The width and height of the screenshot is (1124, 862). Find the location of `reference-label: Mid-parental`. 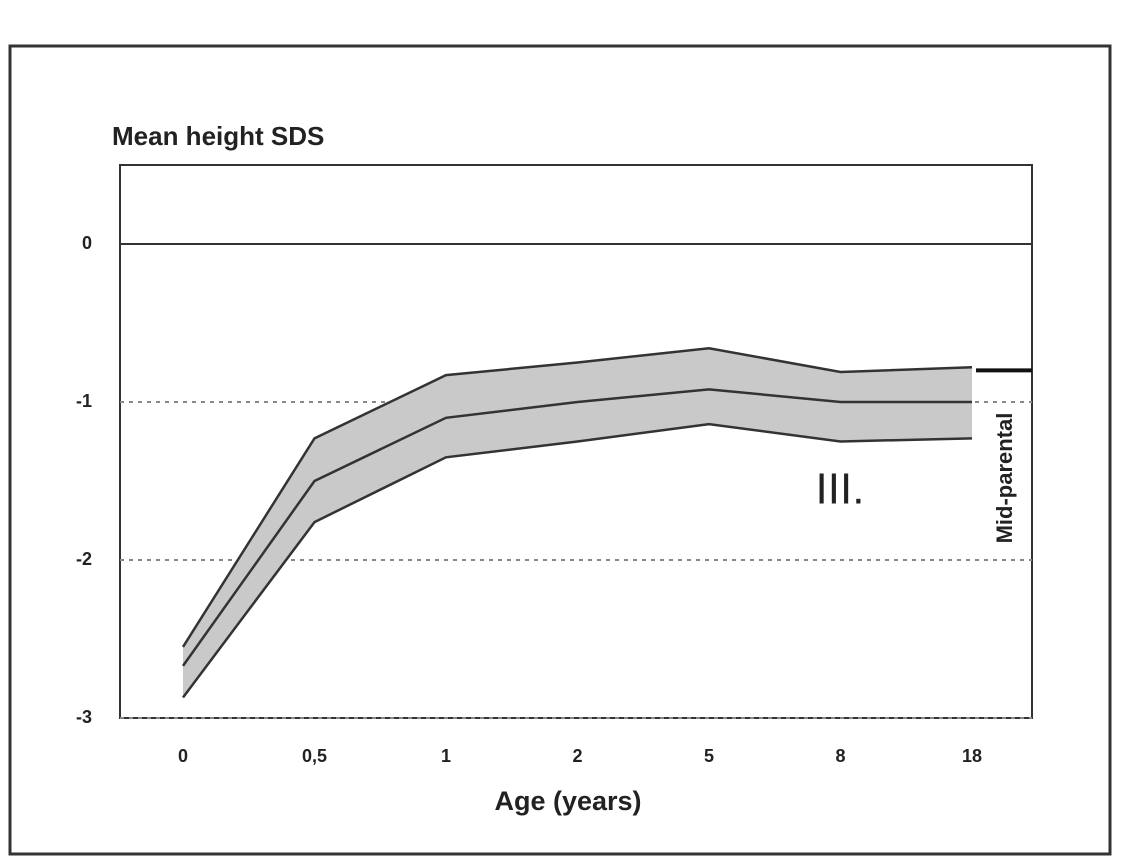

reference-label: Mid-parental is located at coordinates (1004, 478).